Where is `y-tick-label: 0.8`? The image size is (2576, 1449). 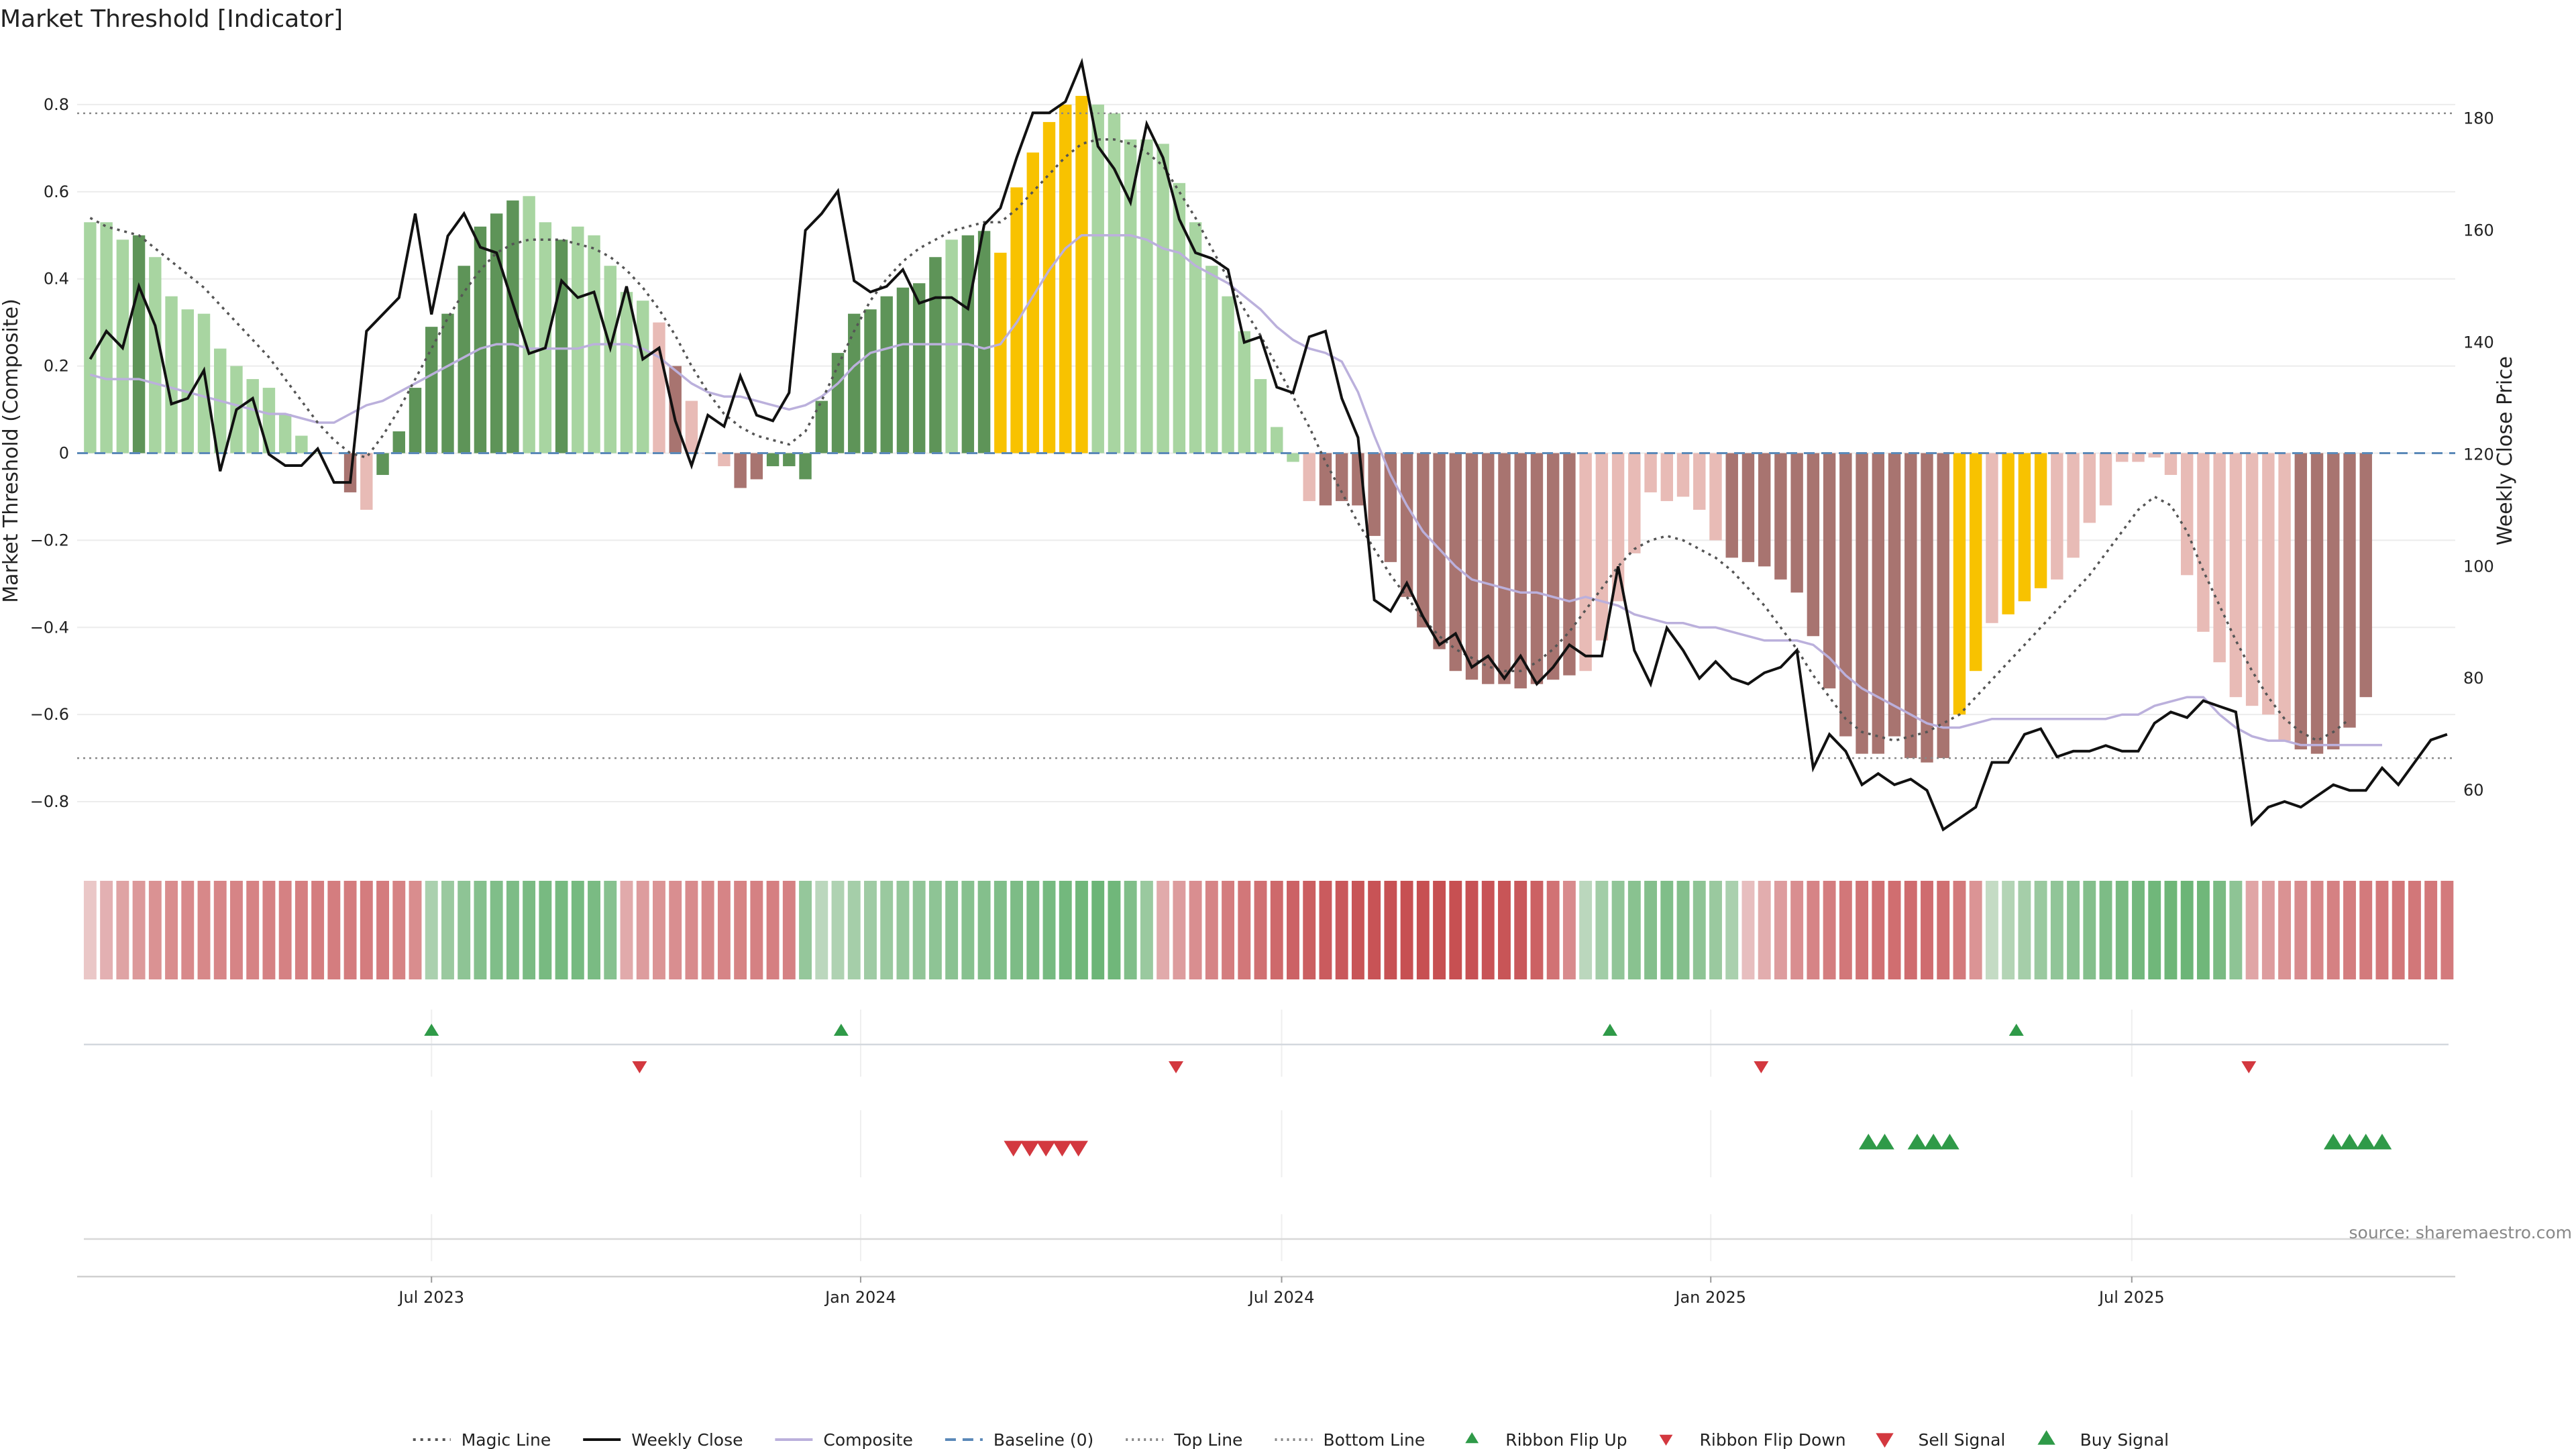 y-tick-label: 0.8 is located at coordinates (56, 104).